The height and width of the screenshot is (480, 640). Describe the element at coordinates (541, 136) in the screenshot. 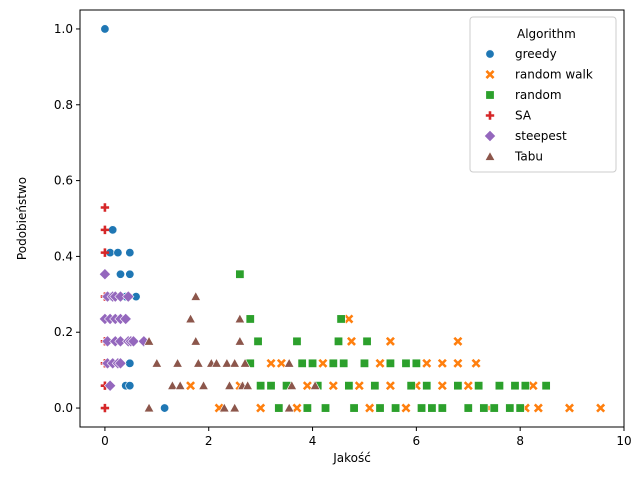

I see `legend-label: steepest` at that location.